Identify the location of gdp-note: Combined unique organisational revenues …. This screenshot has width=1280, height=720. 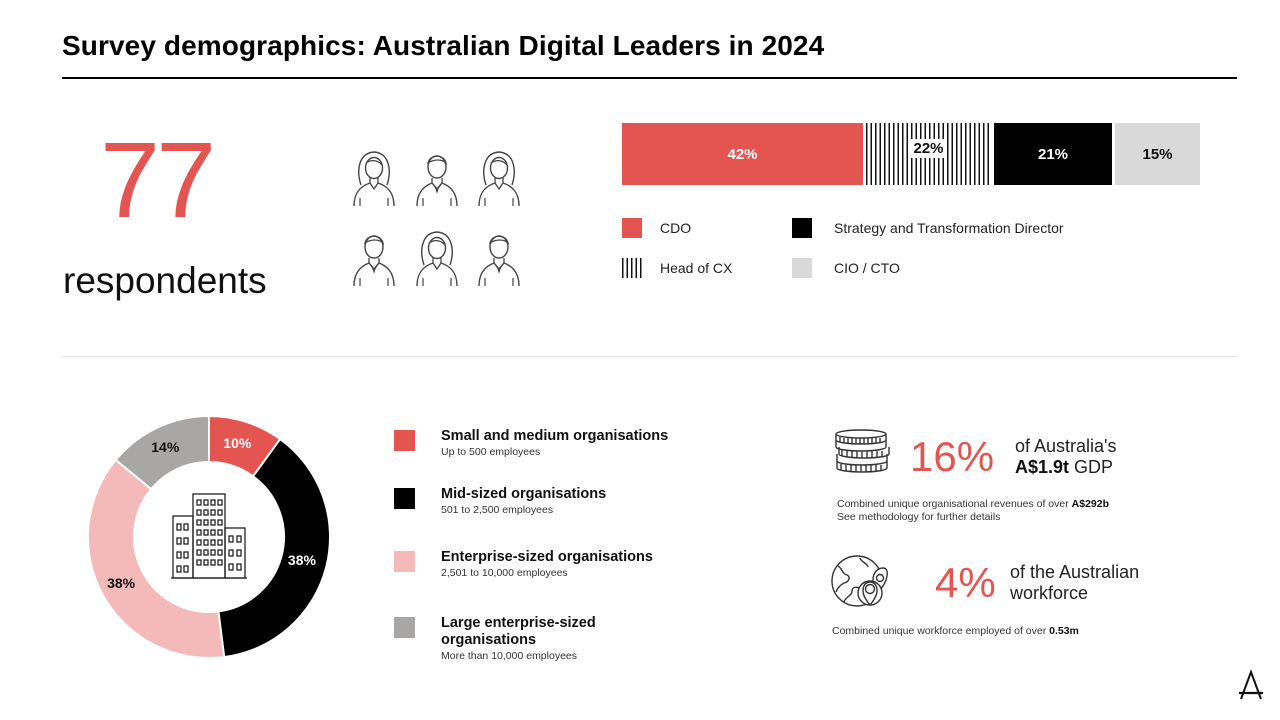
(973, 511).